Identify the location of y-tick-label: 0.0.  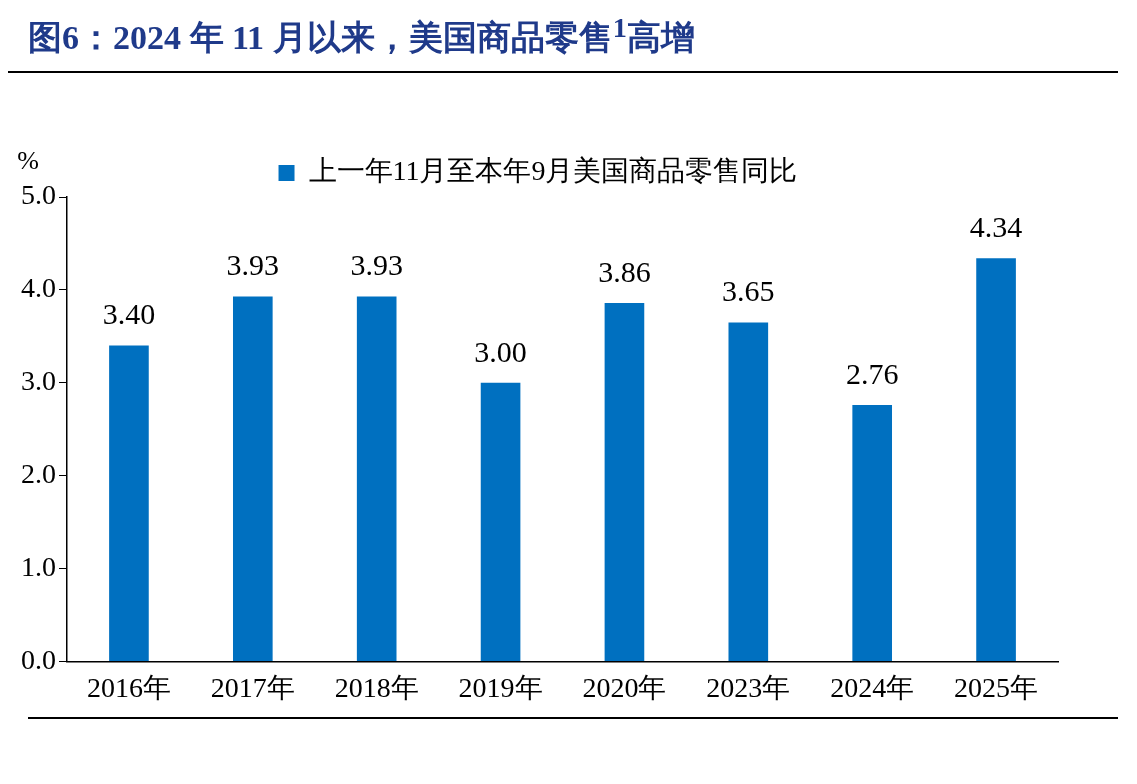
(38, 660).